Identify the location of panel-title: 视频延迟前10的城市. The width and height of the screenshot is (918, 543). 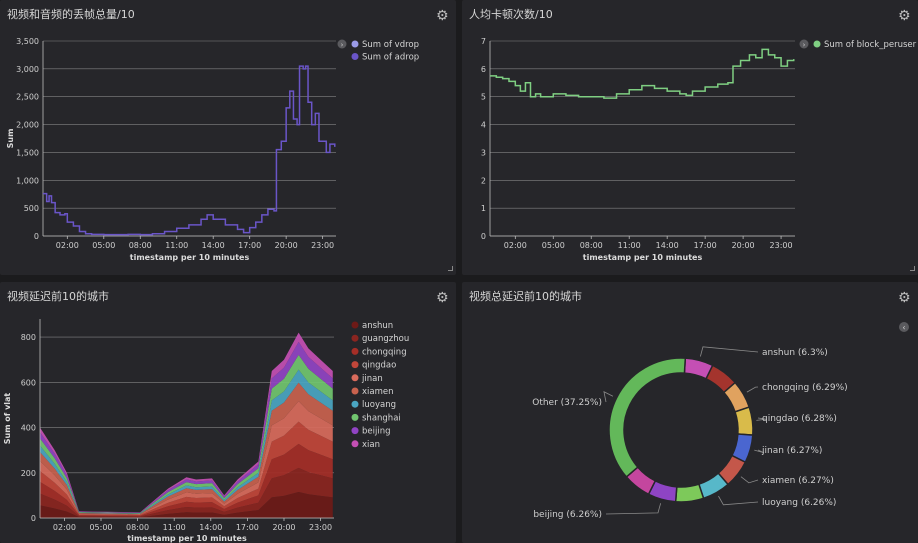
(58, 296).